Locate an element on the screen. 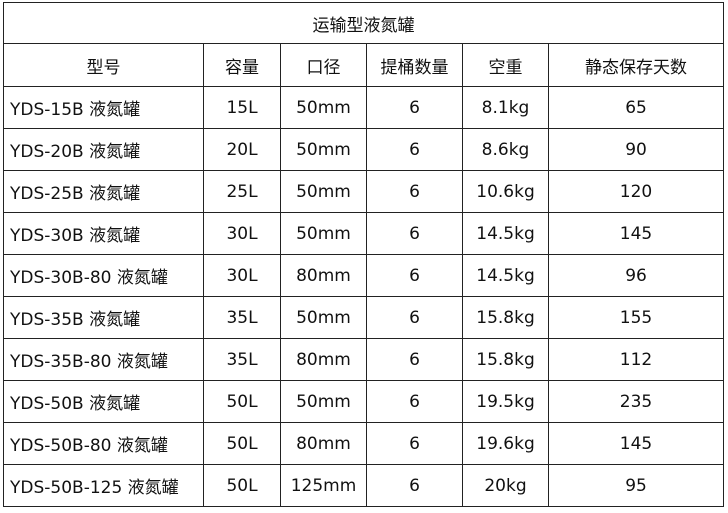  table-cell: YDS-30B 液氮罐 is located at coordinates (103, 233).